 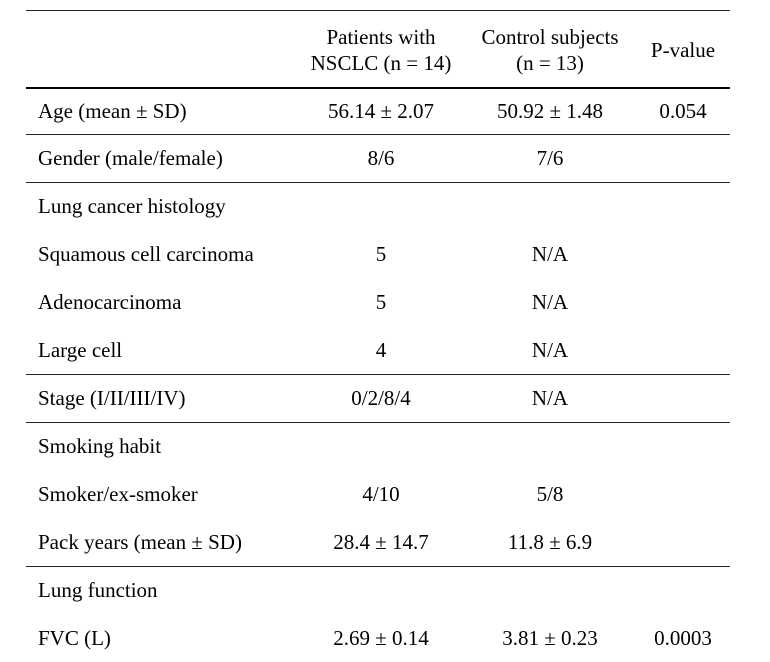 I want to click on row-label: Gender (male/female), so click(x=162, y=158).